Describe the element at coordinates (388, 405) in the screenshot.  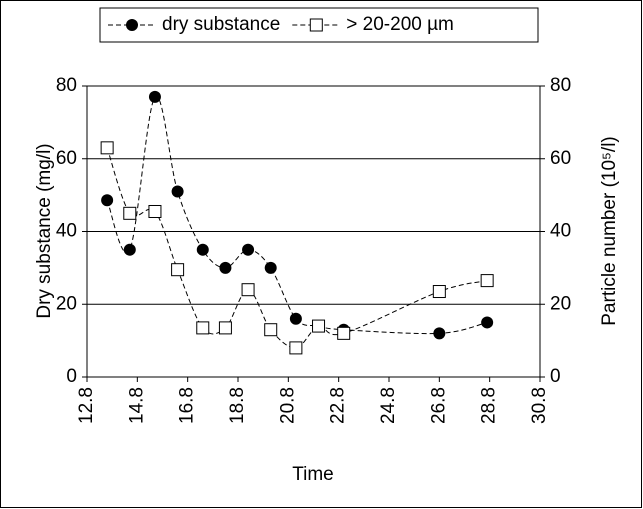
I see `x-tick-label: 24.8` at that location.